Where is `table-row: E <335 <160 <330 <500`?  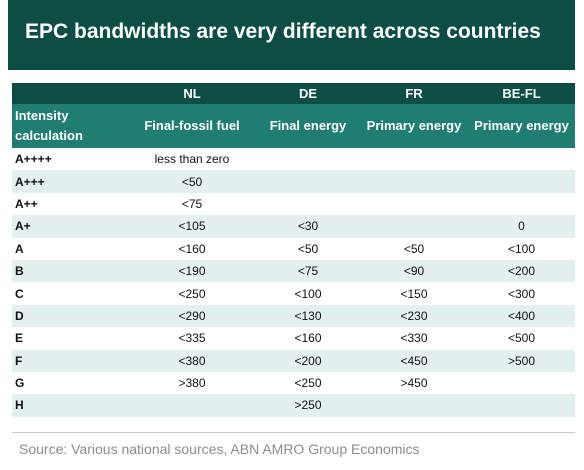
table-row: E <335 <160 <330 <500 is located at coordinates (293, 338).